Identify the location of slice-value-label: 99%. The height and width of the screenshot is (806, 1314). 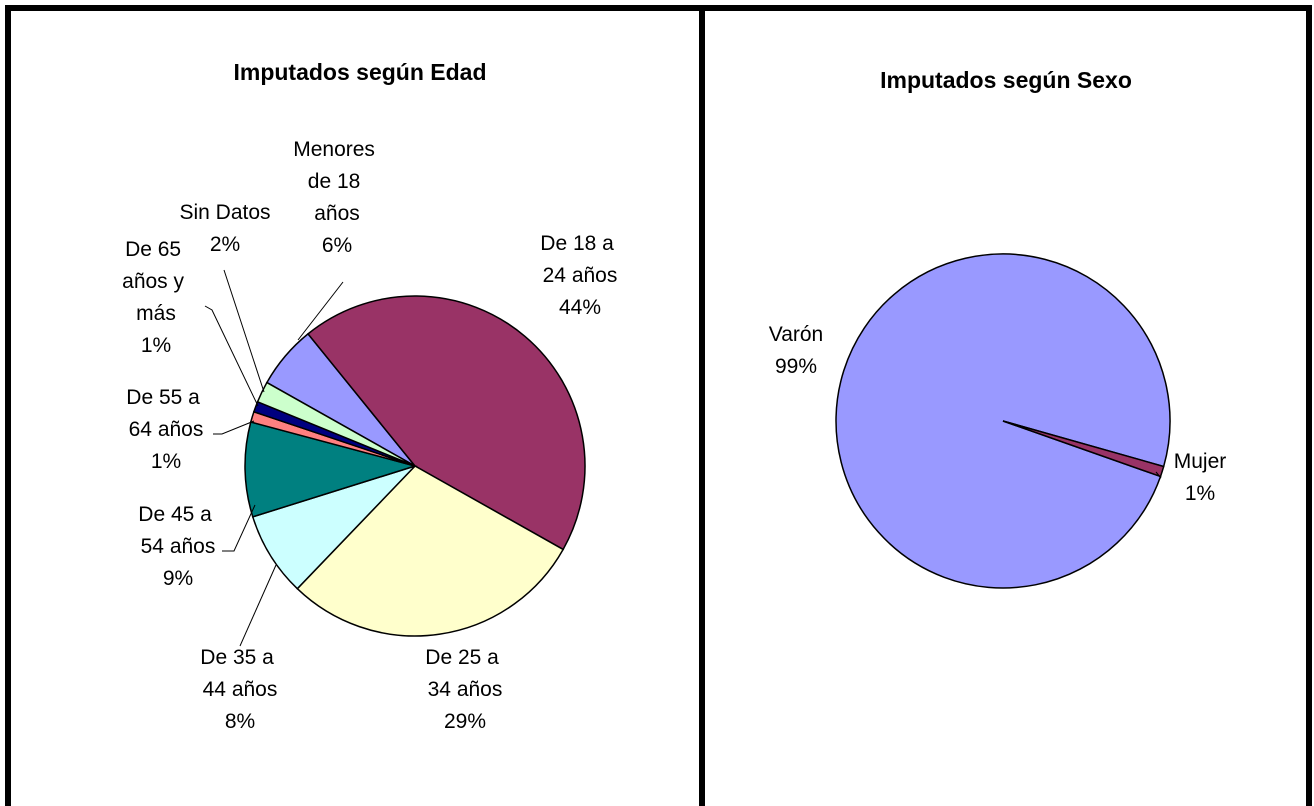
(796, 366).